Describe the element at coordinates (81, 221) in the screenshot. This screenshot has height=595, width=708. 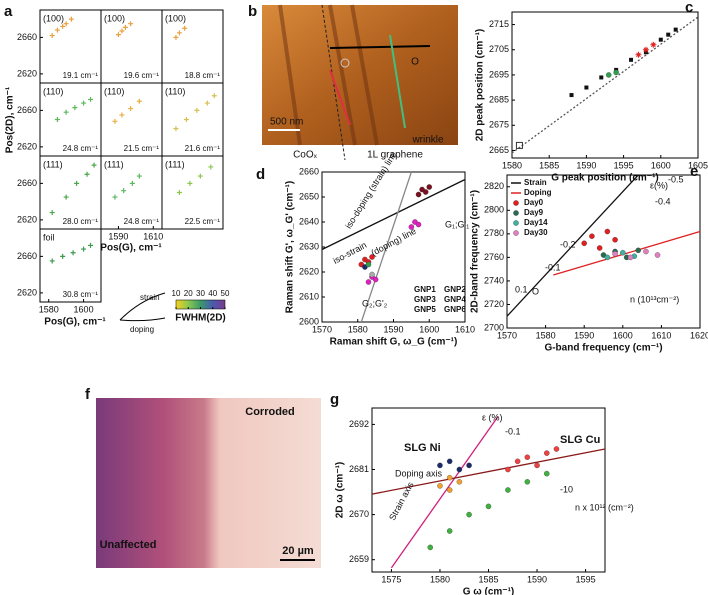
I see `fwhm-label: 28.0 cm⁻¹` at that location.